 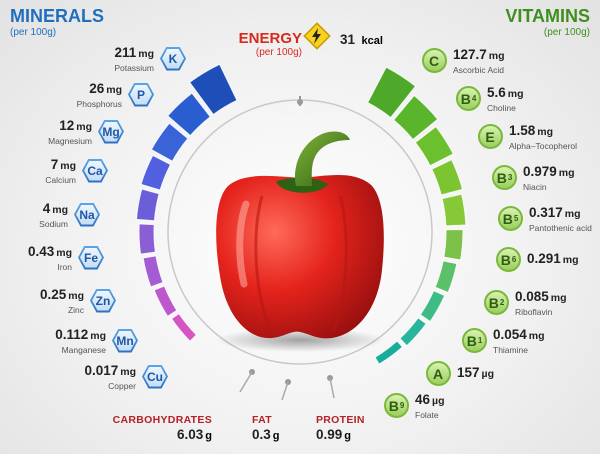 What do you see at coordinates (468, 372) in the screenshot?
I see `vitamin-value: 157` at bounding box center [468, 372].